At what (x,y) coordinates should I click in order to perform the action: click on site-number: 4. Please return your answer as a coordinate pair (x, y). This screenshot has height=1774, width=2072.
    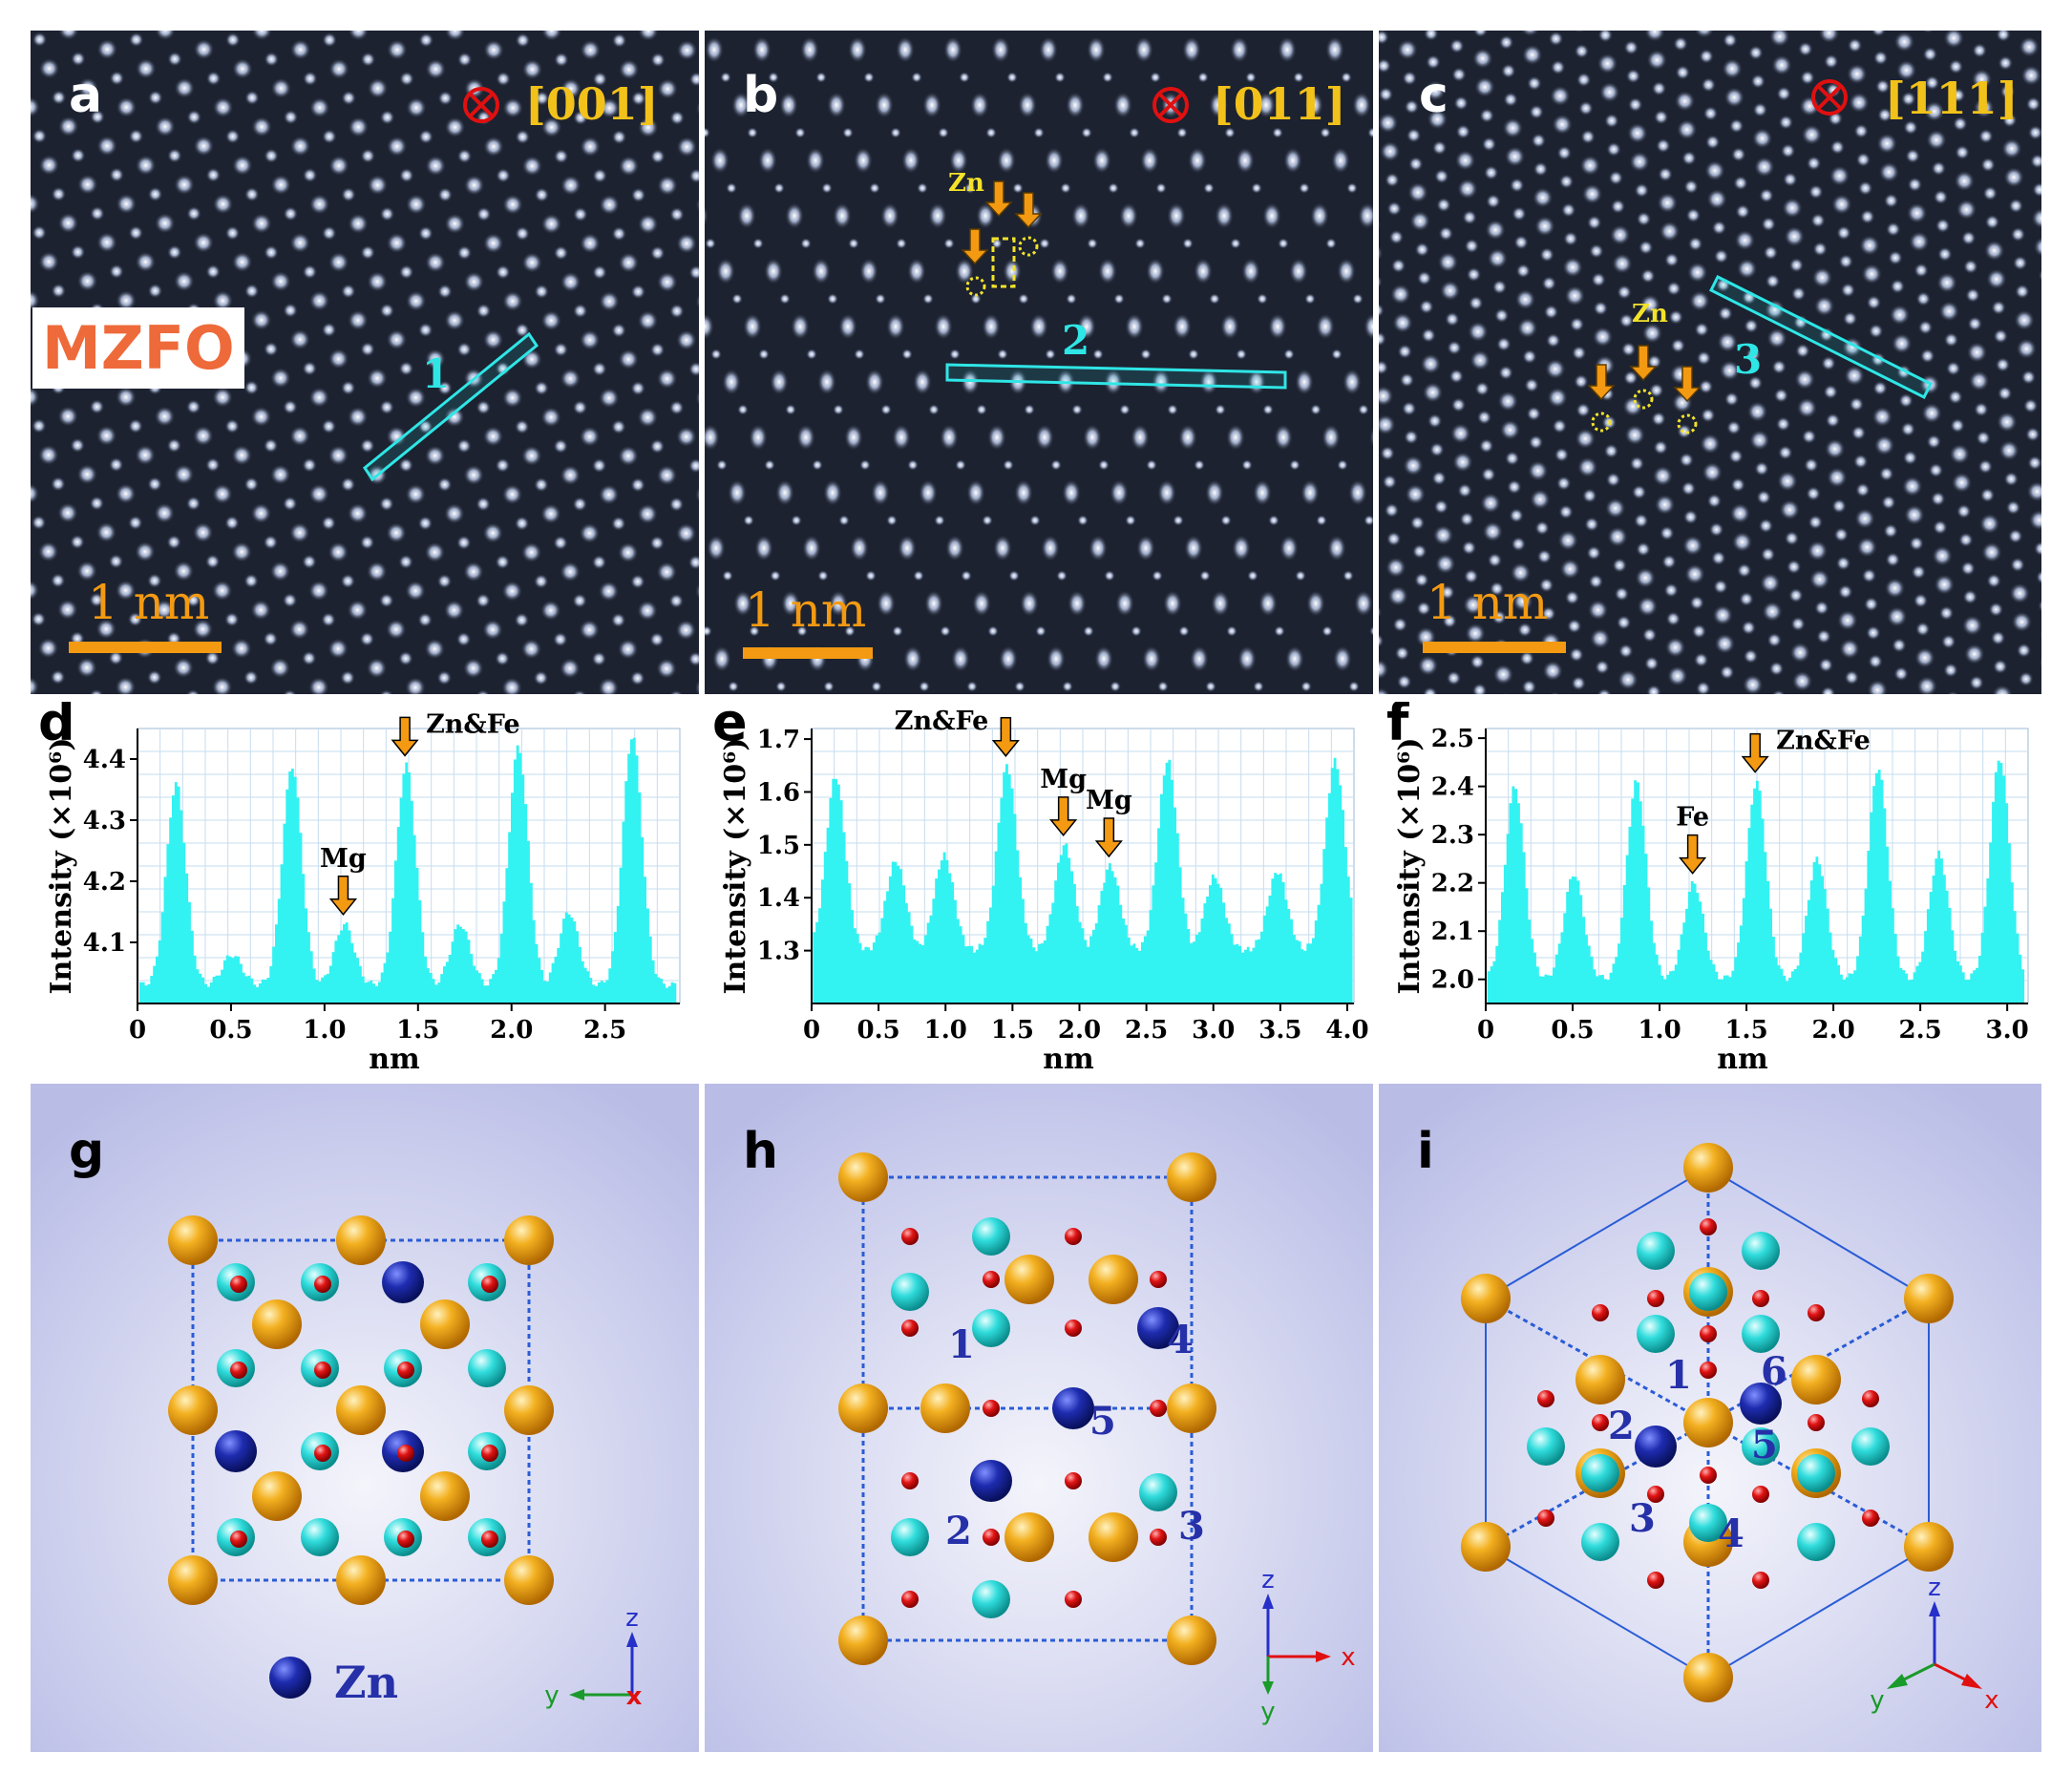
    Looking at the image, I should click on (1181, 1340).